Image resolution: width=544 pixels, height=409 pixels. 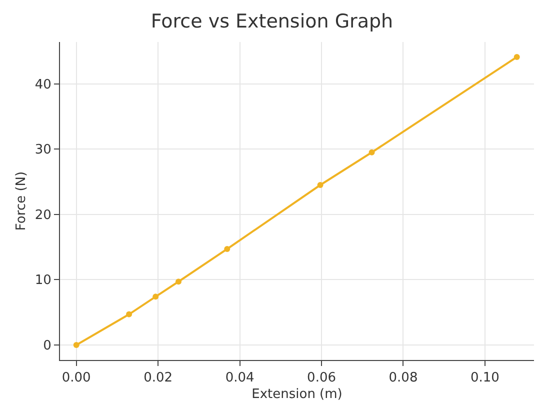 I want to click on x-tick-label: 0.06, so click(x=321, y=378).